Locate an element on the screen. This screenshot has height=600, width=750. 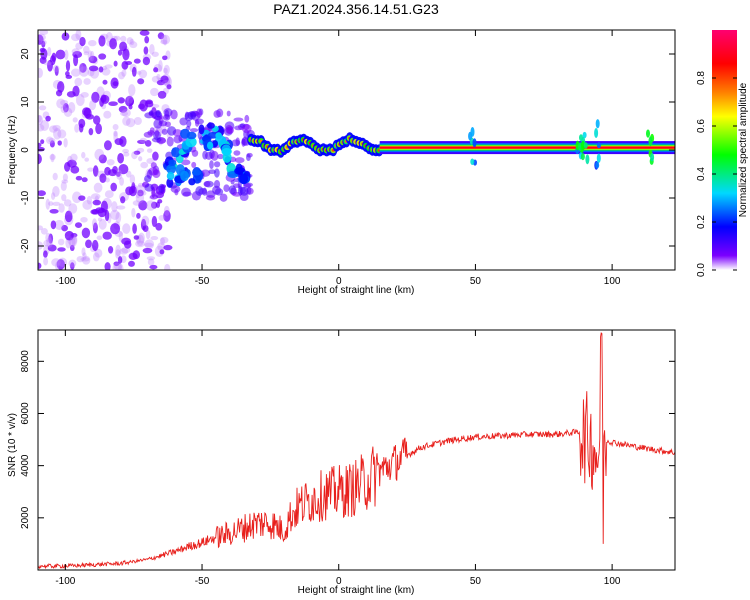
signal-cluster is located at coordinates (184, 176).